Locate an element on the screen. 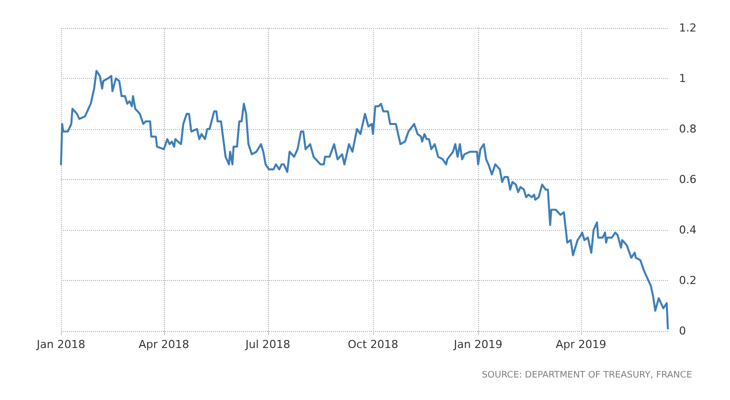  y-tick-label: 0 is located at coordinates (682, 331).